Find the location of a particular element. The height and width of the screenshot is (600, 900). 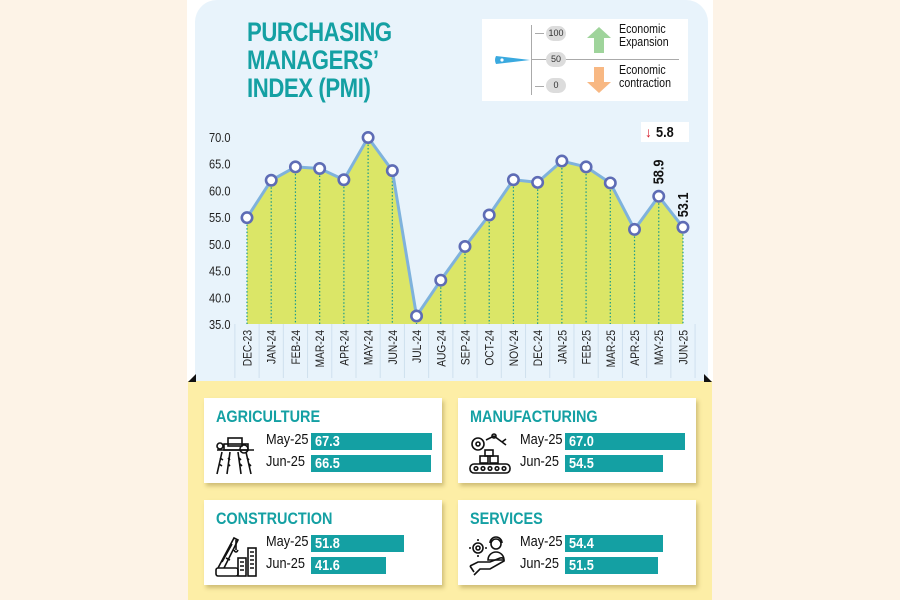

bar-value: 51.5 is located at coordinates (581, 565).